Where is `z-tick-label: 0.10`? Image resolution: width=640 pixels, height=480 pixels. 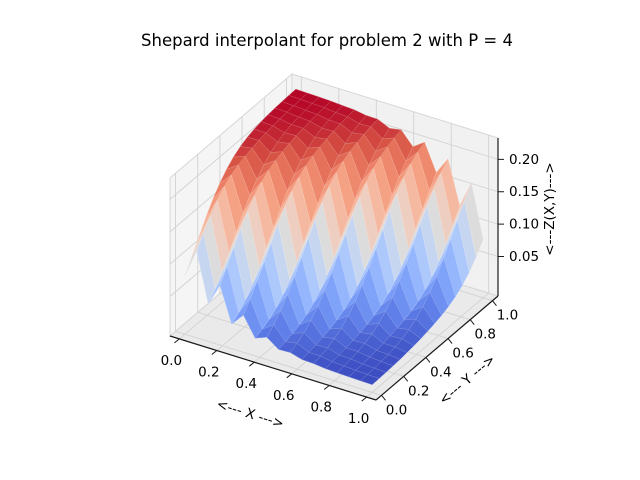
z-tick-label: 0.10 is located at coordinates (524, 225).